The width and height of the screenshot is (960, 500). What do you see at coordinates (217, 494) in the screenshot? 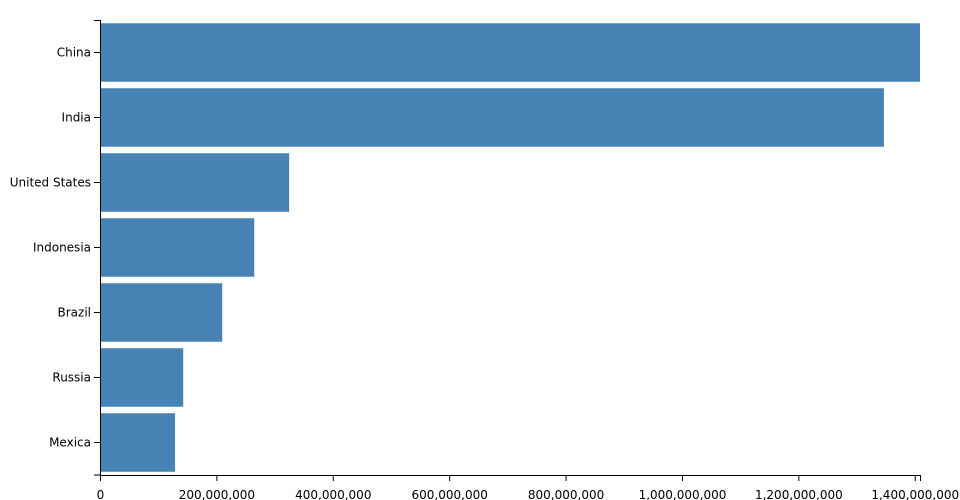
I see `x-tick-label: 200,000,000` at bounding box center [217, 494].